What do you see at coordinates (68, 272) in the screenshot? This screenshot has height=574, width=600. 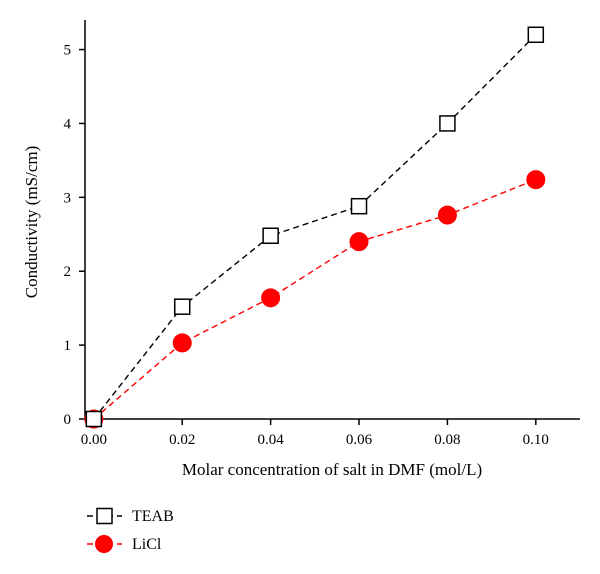 I see `y-tick-label: 2` at bounding box center [68, 272].